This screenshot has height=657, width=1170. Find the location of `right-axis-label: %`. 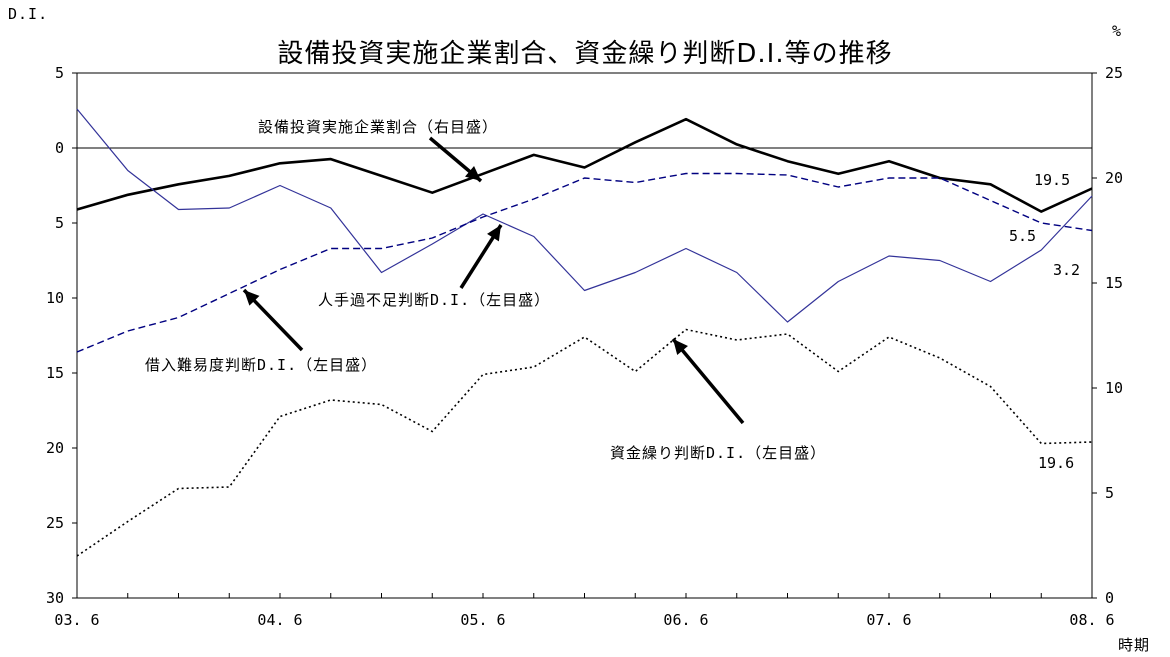

right-axis-label: % is located at coordinates (1117, 31).